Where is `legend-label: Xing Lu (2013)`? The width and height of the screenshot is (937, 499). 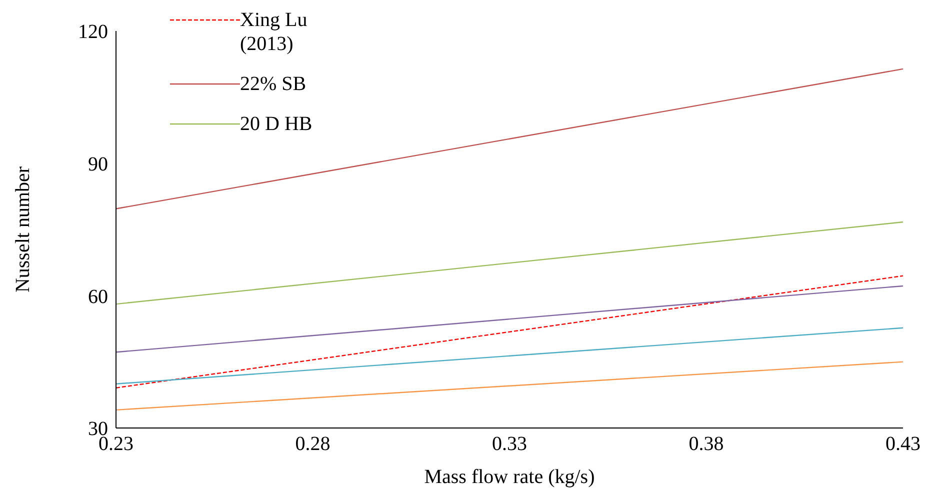
legend-label: Xing Lu (2013) is located at coordinates (274, 32).